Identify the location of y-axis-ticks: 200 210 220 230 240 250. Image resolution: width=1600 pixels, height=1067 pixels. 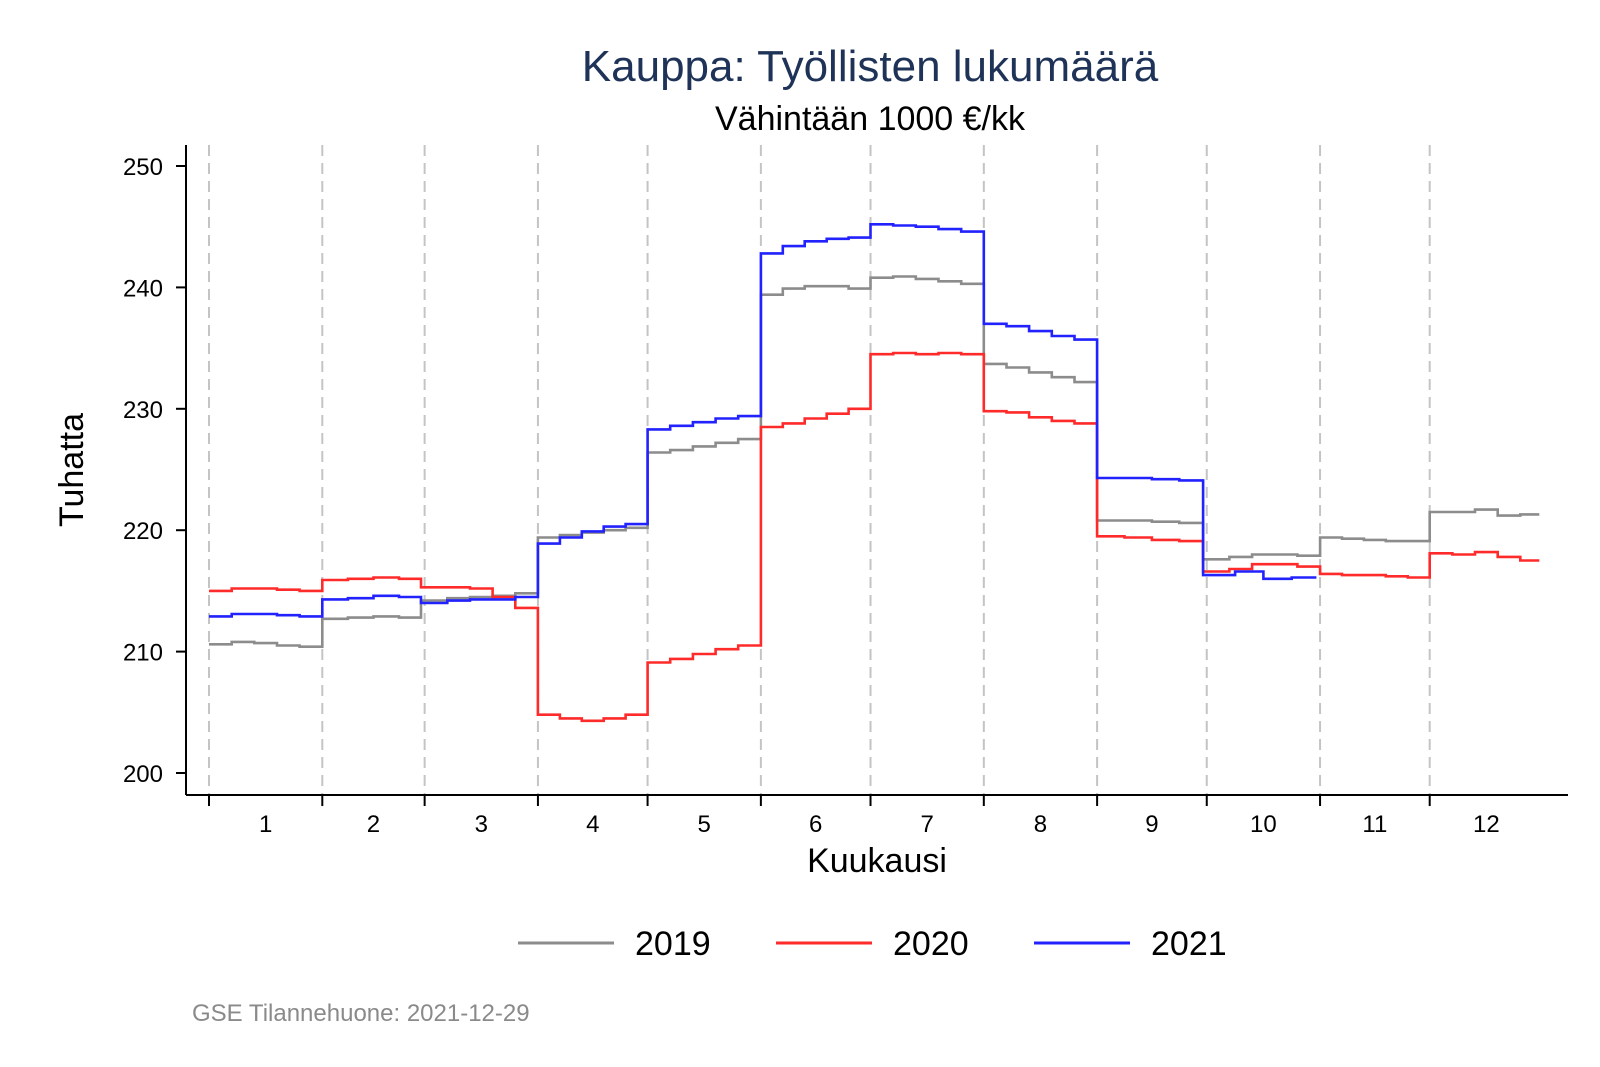
(154, 471).